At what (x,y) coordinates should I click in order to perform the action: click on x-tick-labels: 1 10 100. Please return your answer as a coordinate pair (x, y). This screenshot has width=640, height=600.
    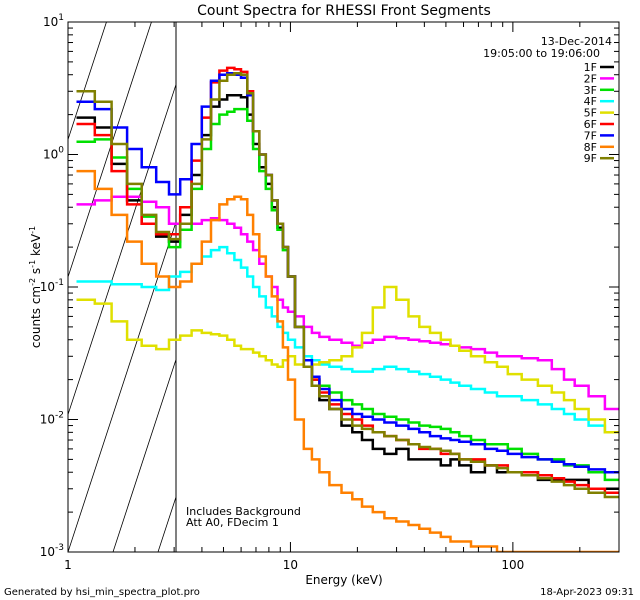
    Looking at the image, I should click on (294, 565).